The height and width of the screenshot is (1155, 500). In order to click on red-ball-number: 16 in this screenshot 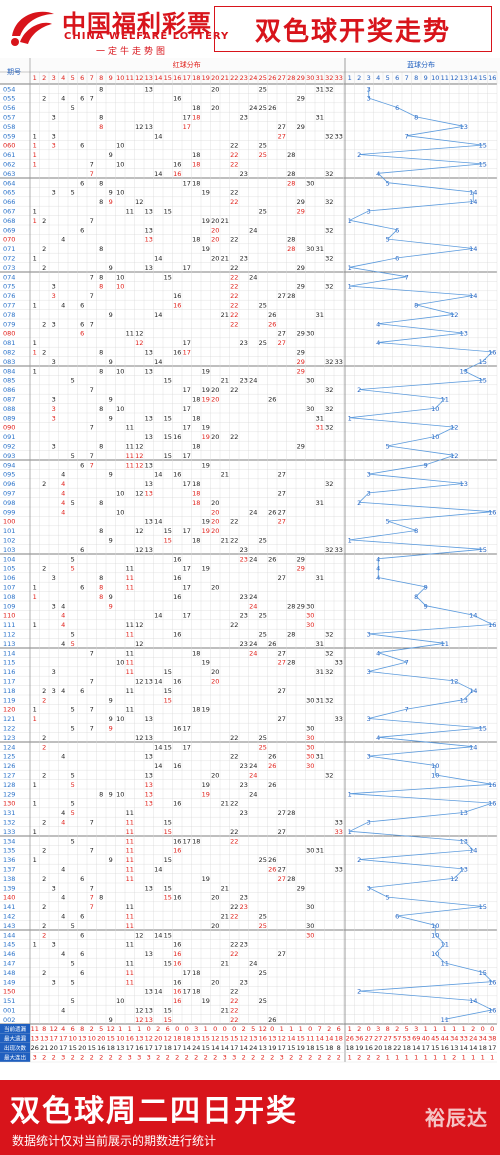, I will do `click(177, 353)`.